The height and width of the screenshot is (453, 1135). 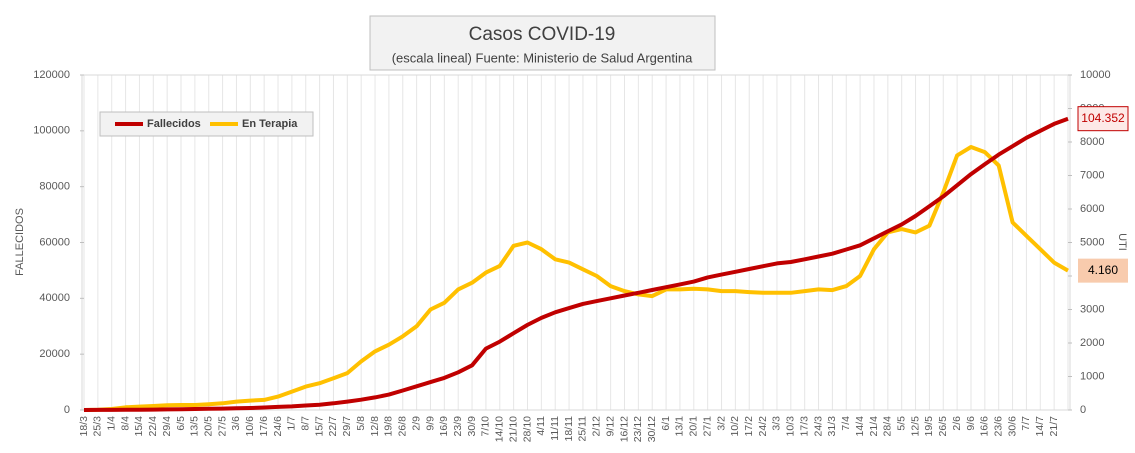 I want to click on x-tick-label: 10/6, so click(x=250, y=426).